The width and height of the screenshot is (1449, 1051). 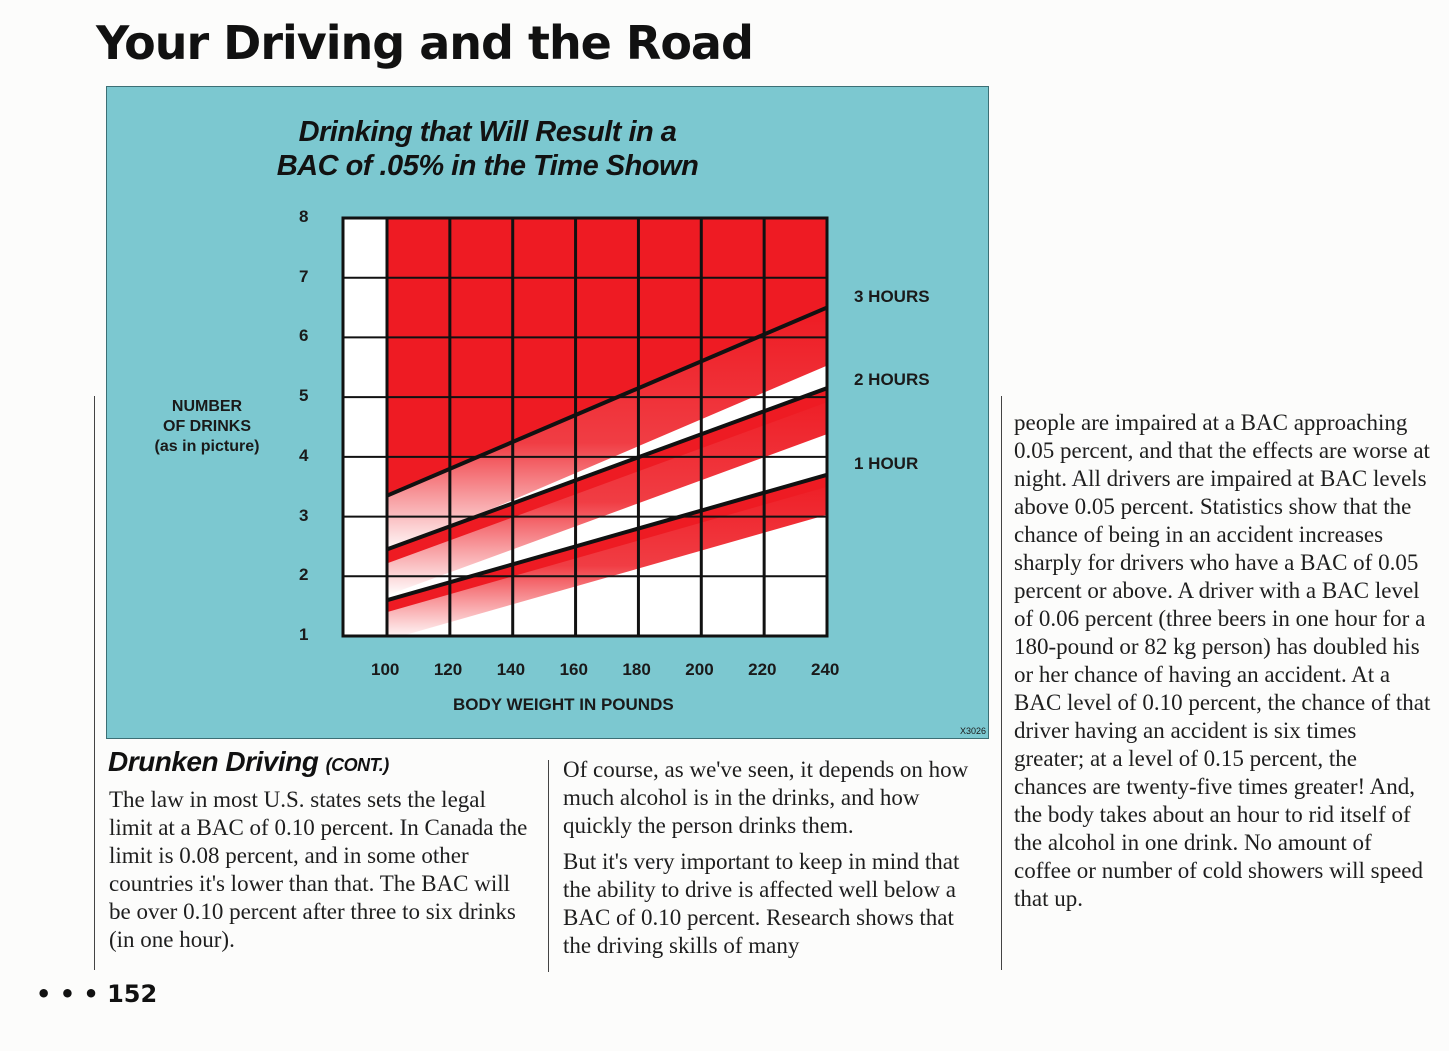 What do you see at coordinates (607, 537) in the screenshot?
I see `series-line-1-hour` at bounding box center [607, 537].